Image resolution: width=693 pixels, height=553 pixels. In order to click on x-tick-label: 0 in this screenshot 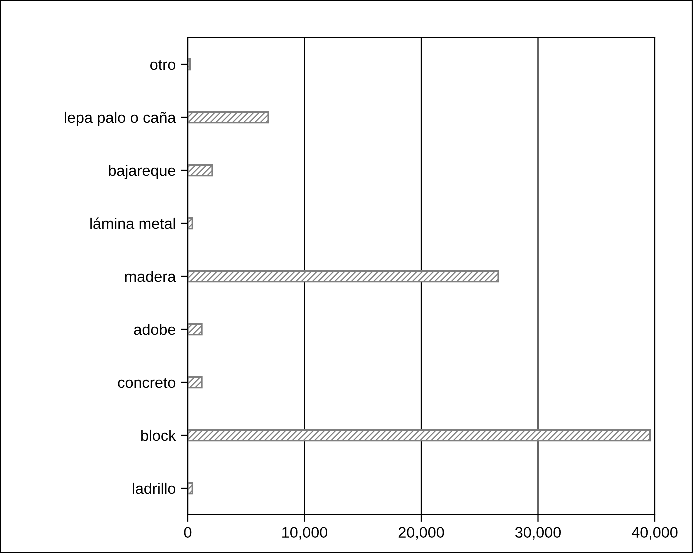, I will do `click(188, 532)`.